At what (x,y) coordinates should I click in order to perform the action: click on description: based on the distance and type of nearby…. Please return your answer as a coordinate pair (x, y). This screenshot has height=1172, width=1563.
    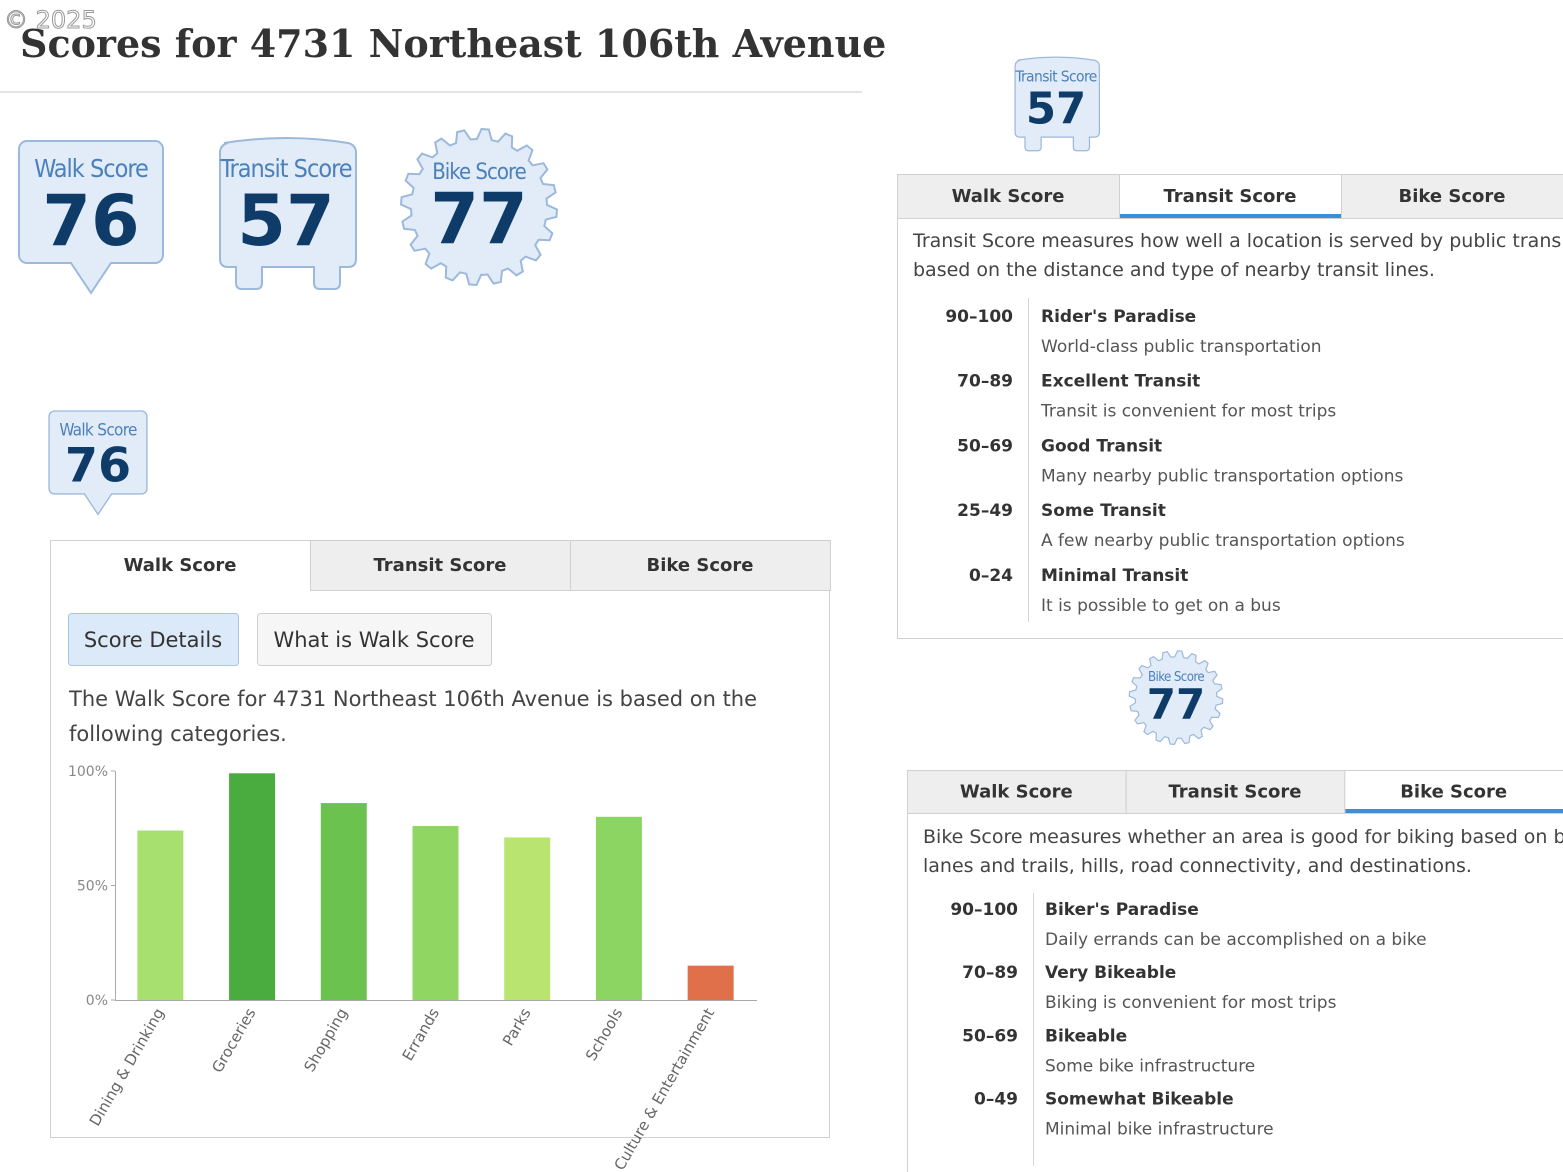
    Looking at the image, I should click on (1174, 270).